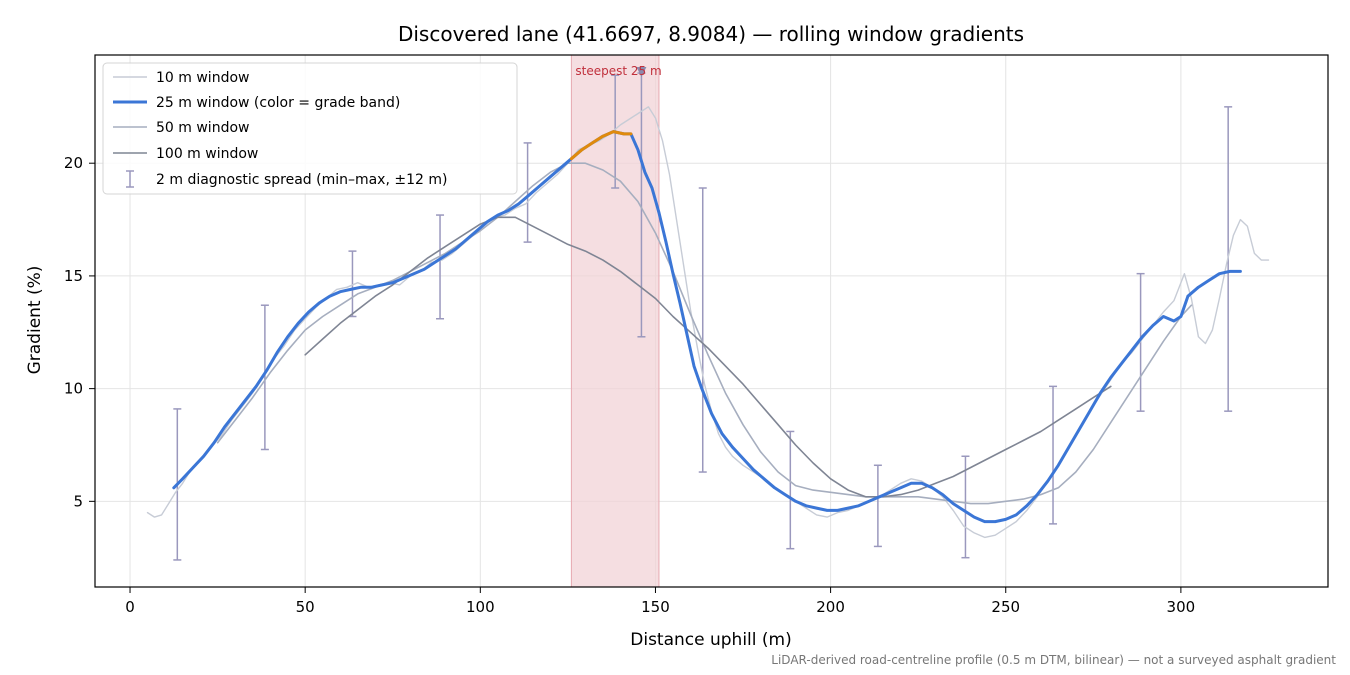  Describe the element at coordinates (202, 128) in the screenshot. I see `legend-label: 50 m window` at that location.